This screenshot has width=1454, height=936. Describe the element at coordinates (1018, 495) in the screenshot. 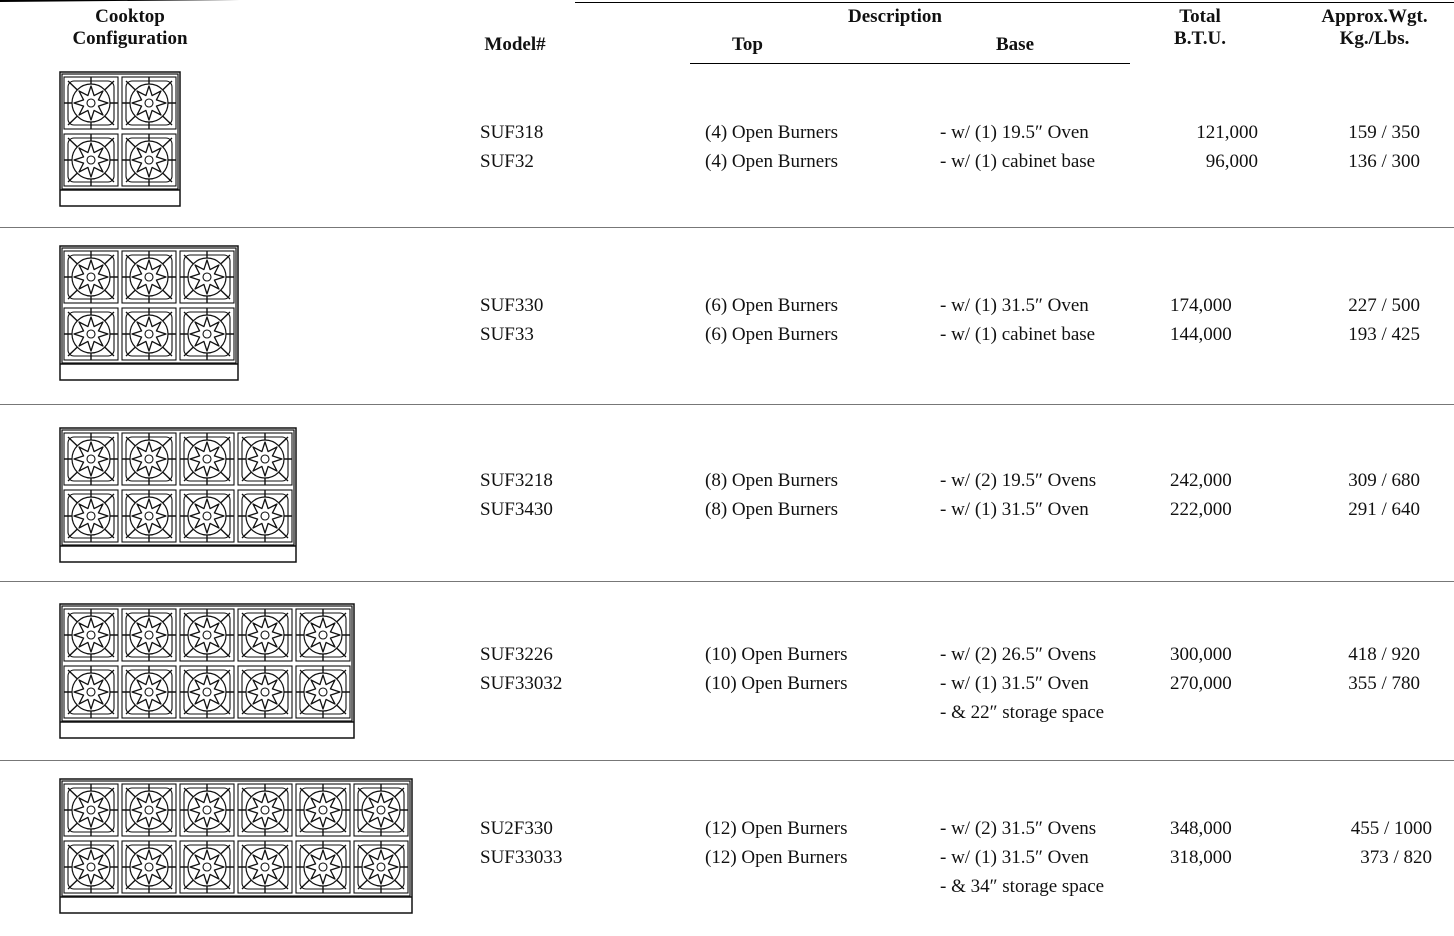

I see `base-cell: - w/ (2) 19.5″ Ovens - w/ (1) 31.5″ Oven` at that location.